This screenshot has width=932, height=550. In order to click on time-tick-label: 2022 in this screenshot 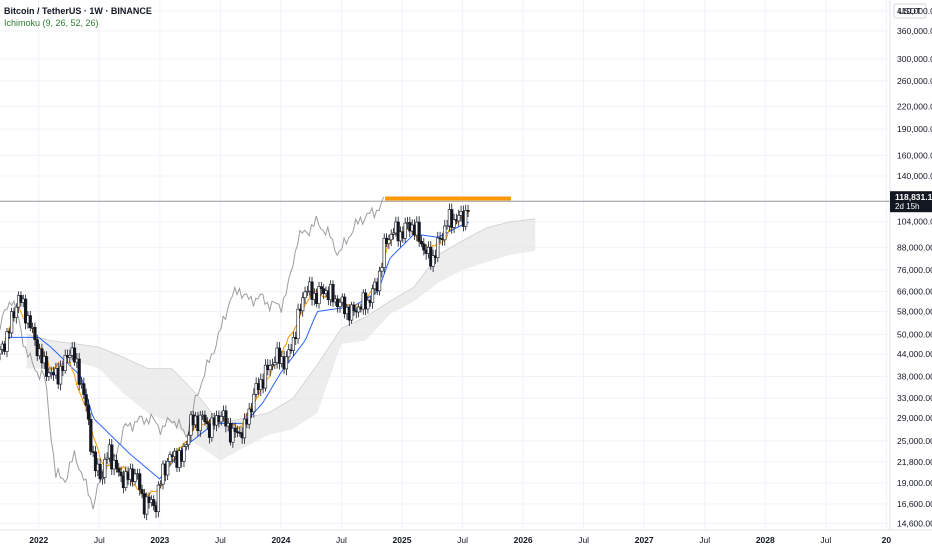, I will do `click(38, 540)`.